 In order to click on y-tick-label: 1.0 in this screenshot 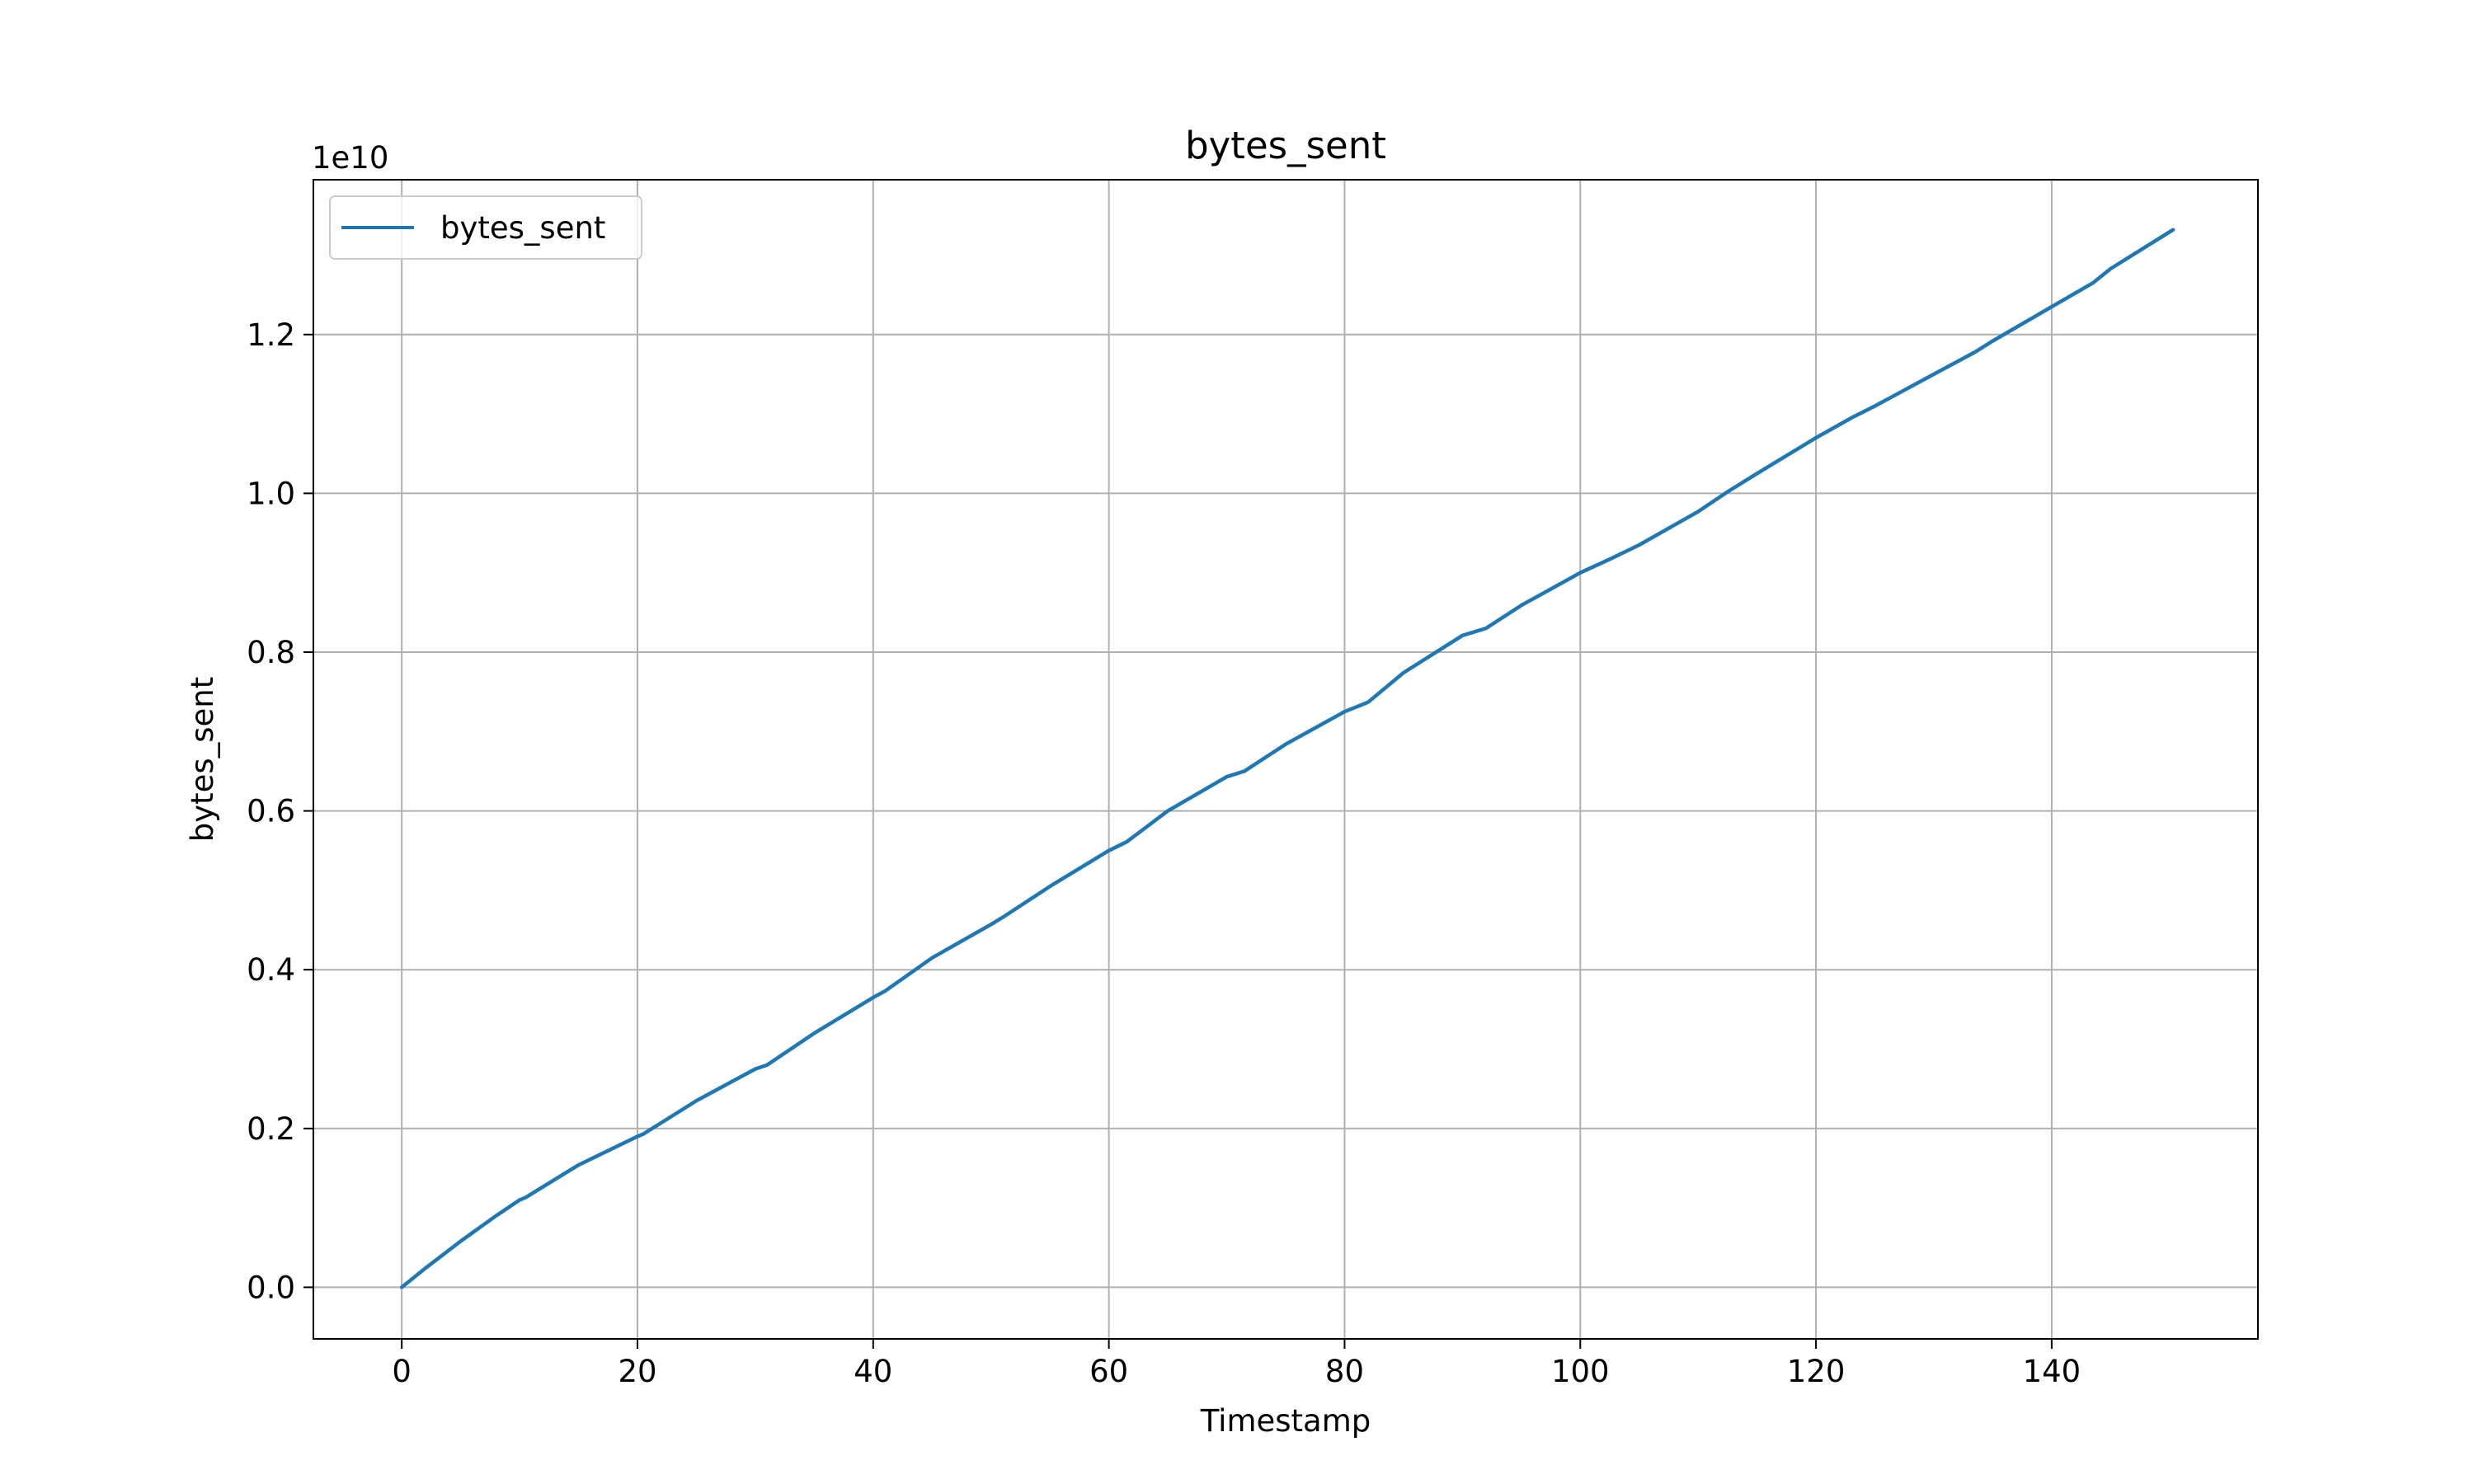, I will do `click(271, 493)`.